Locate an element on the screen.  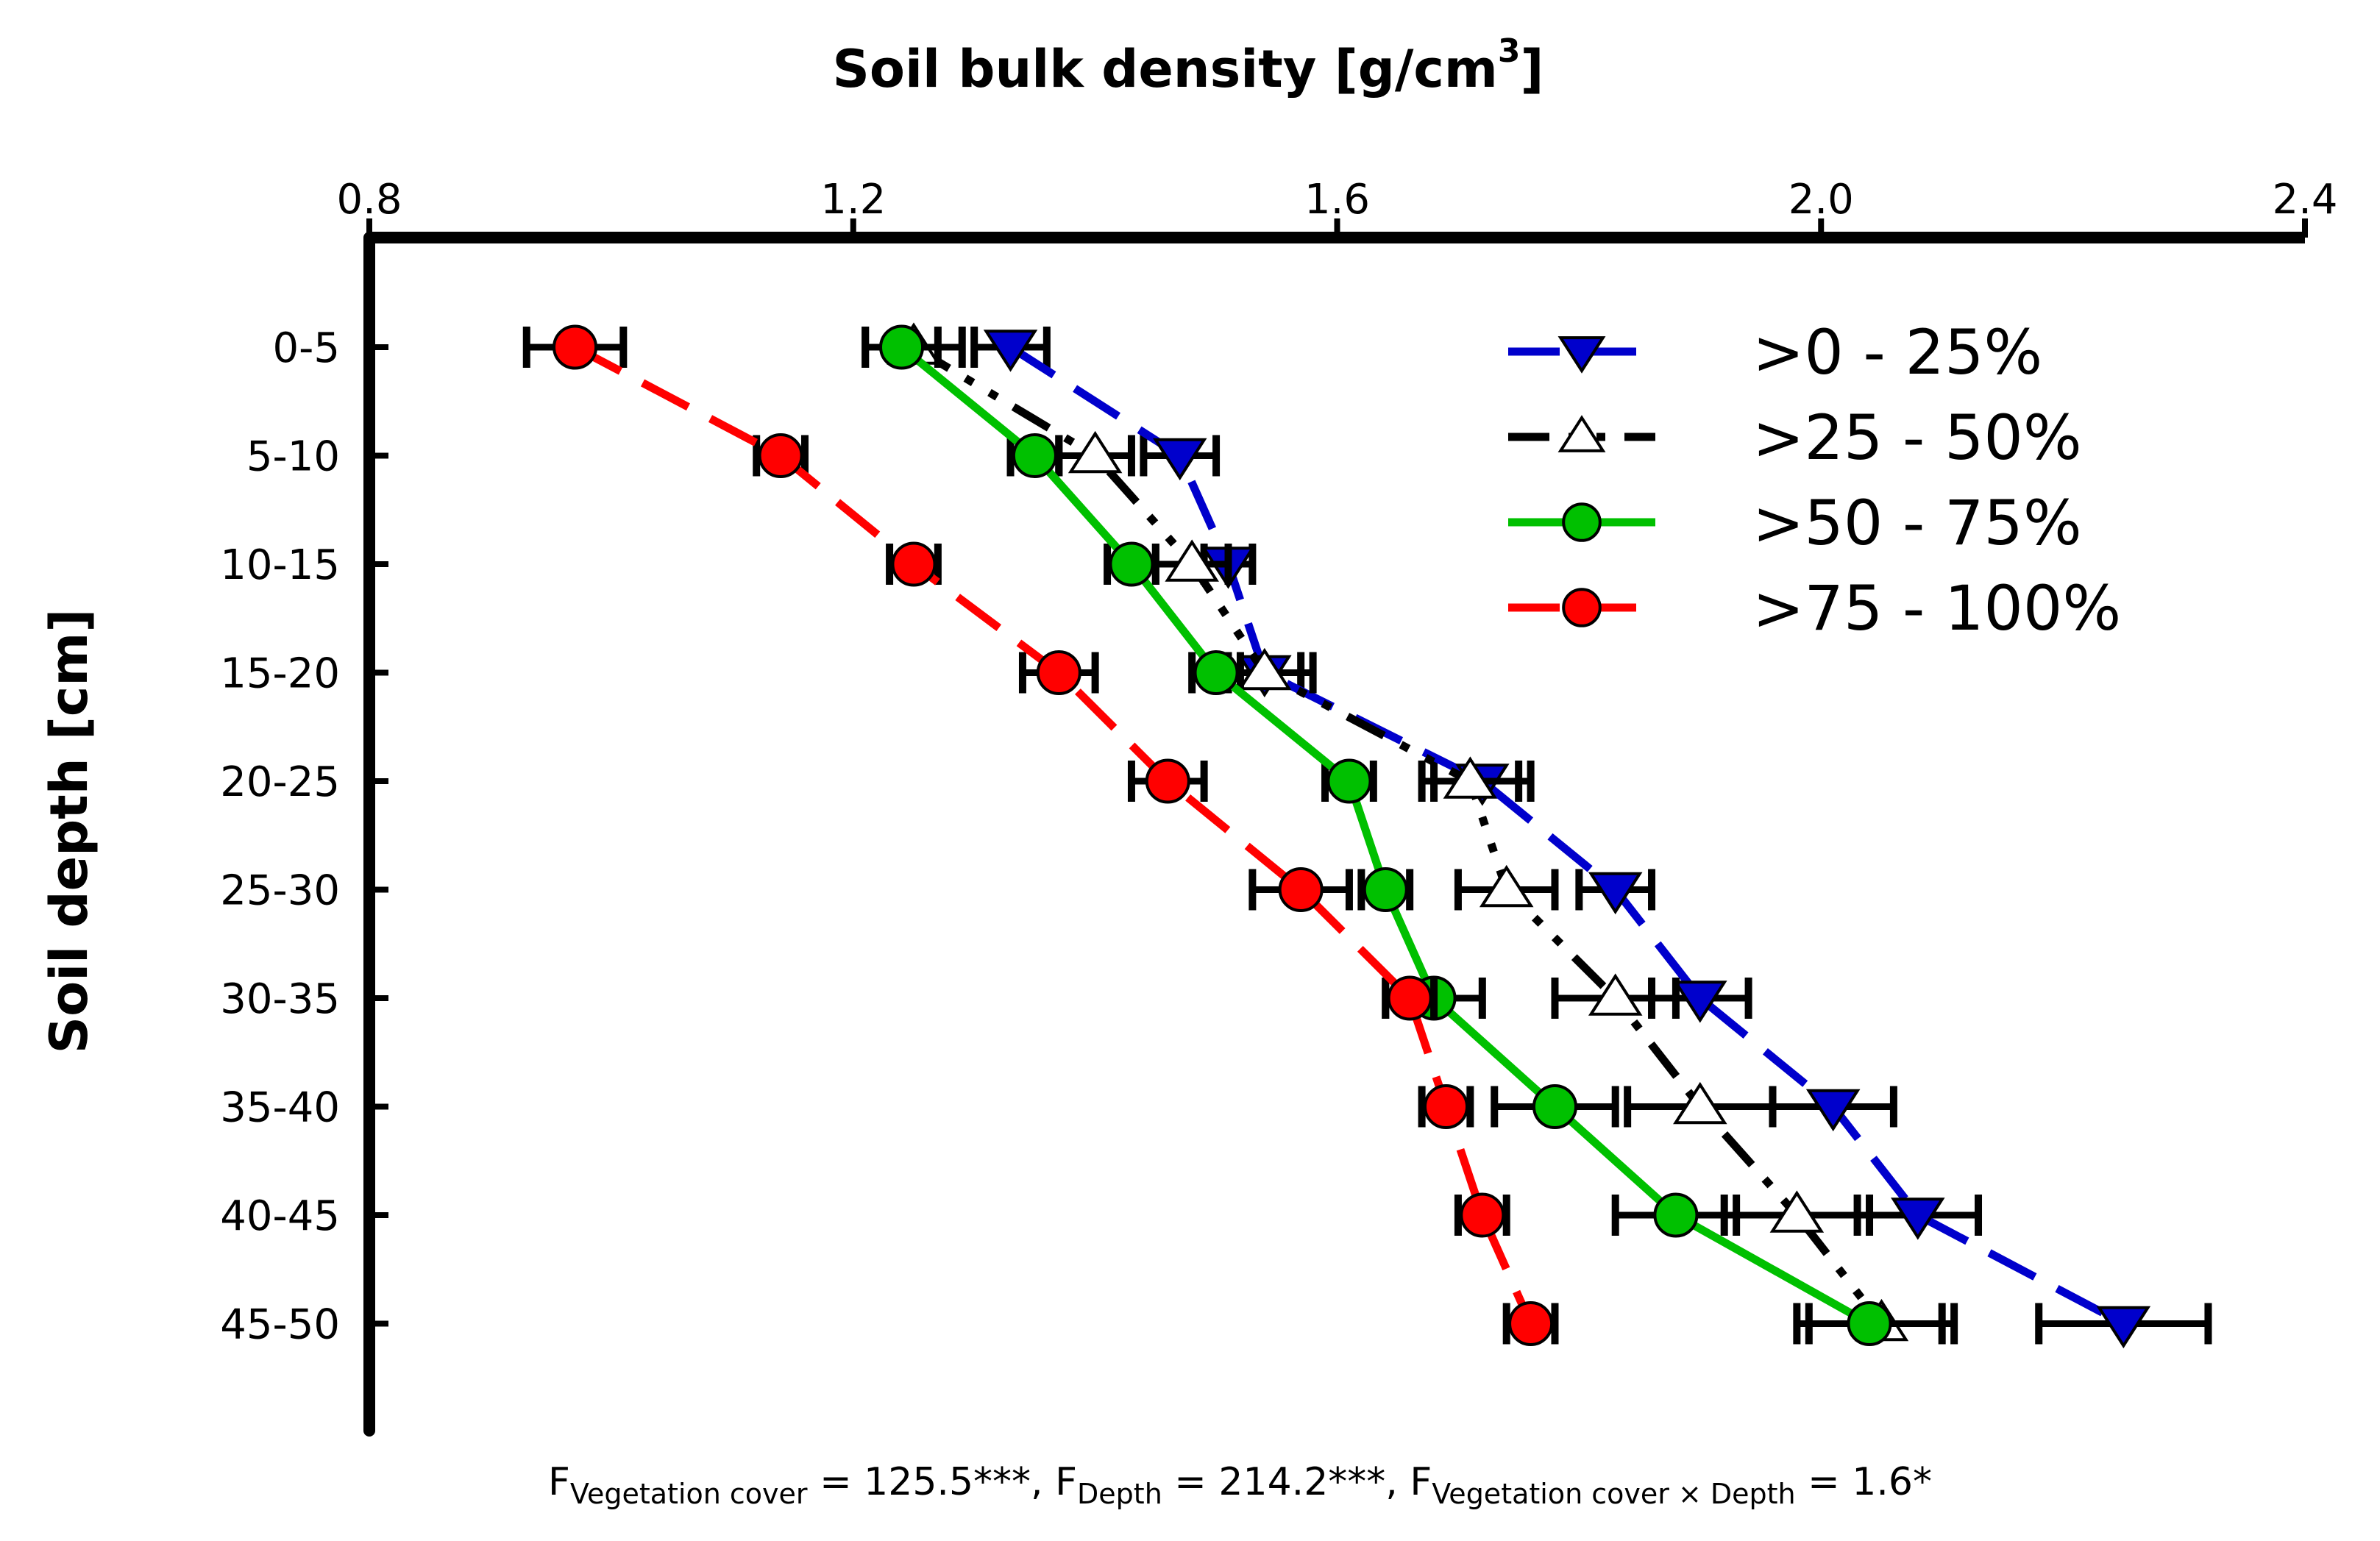
y-tick-label: 35-40 is located at coordinates (280, 1108).